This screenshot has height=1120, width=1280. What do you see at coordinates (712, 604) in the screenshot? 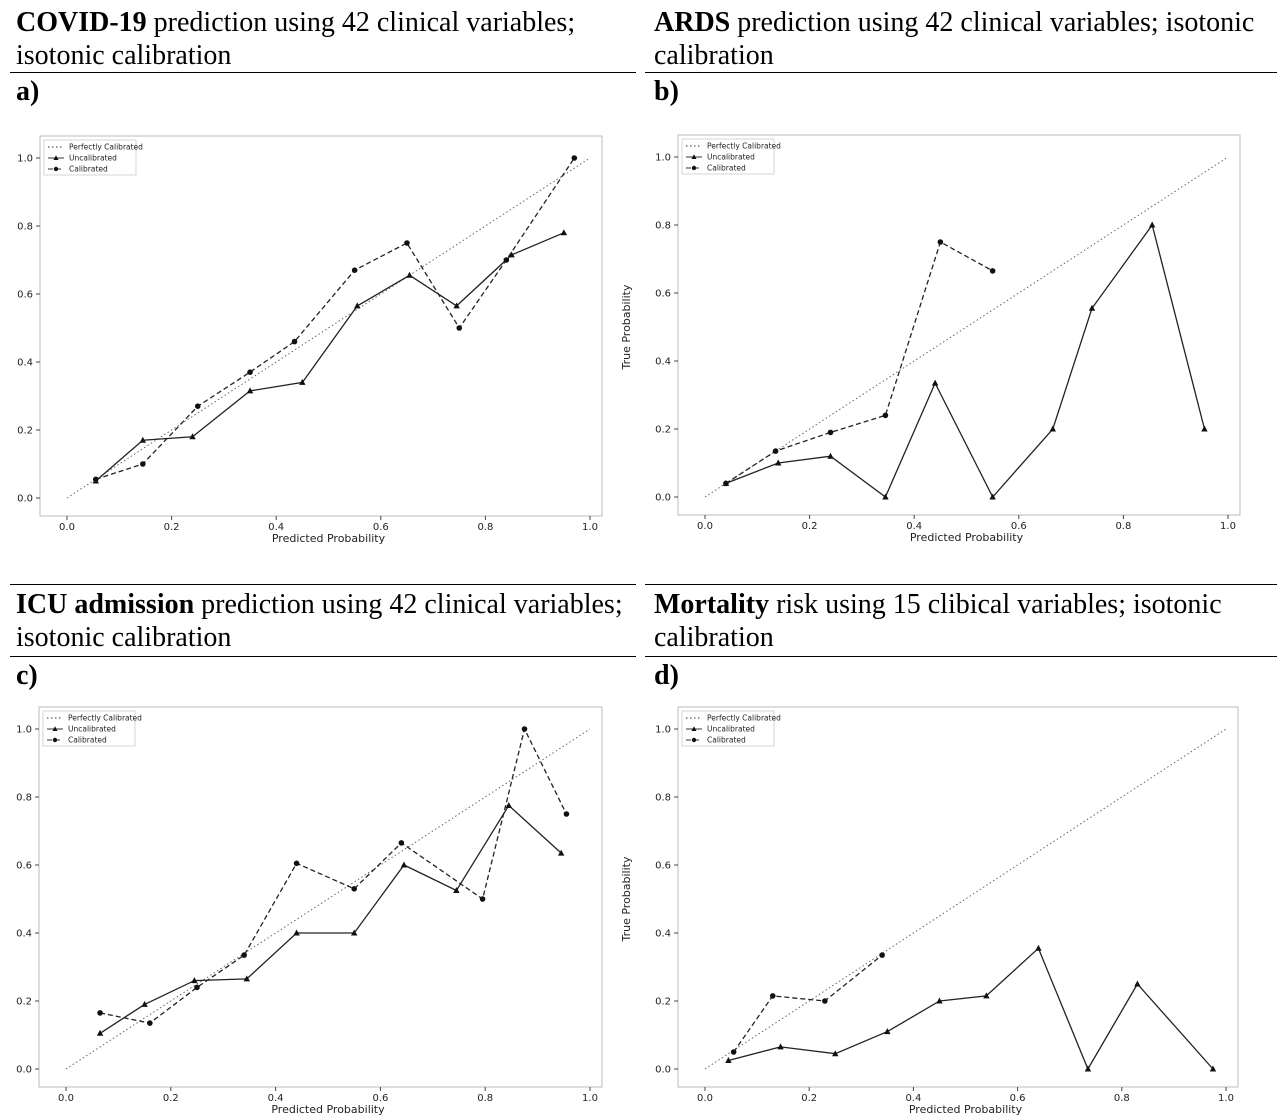
I see `panel-d-title-bold: Mortality` at bounding box center [712, 604].